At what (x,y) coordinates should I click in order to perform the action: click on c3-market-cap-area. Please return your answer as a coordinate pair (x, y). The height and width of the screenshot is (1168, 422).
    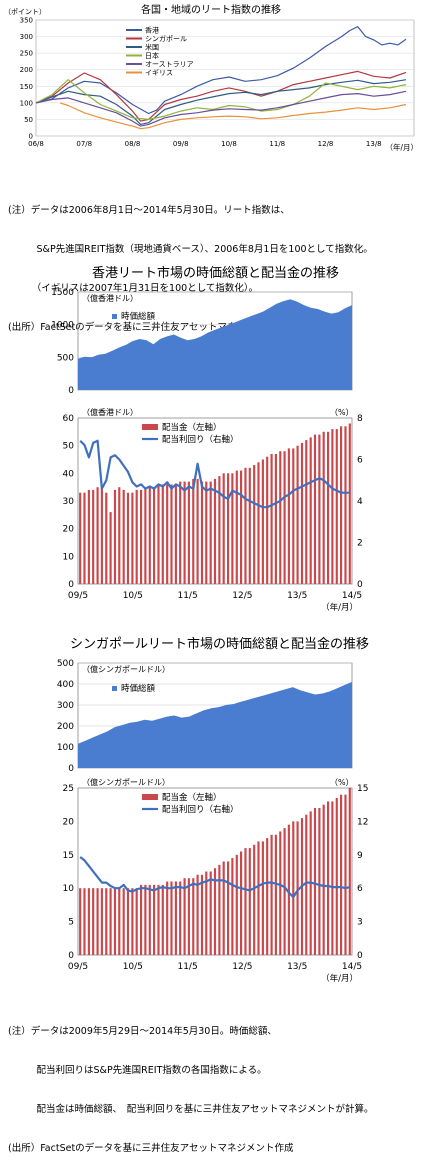
    Looking at the image, I should click on (215, 724).